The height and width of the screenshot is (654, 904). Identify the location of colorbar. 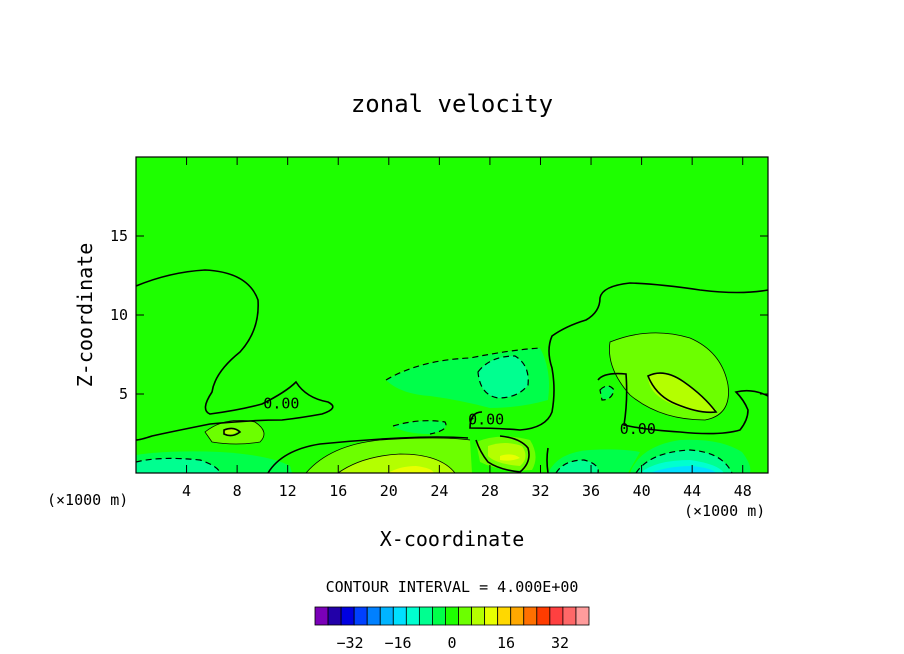
(452, 616).